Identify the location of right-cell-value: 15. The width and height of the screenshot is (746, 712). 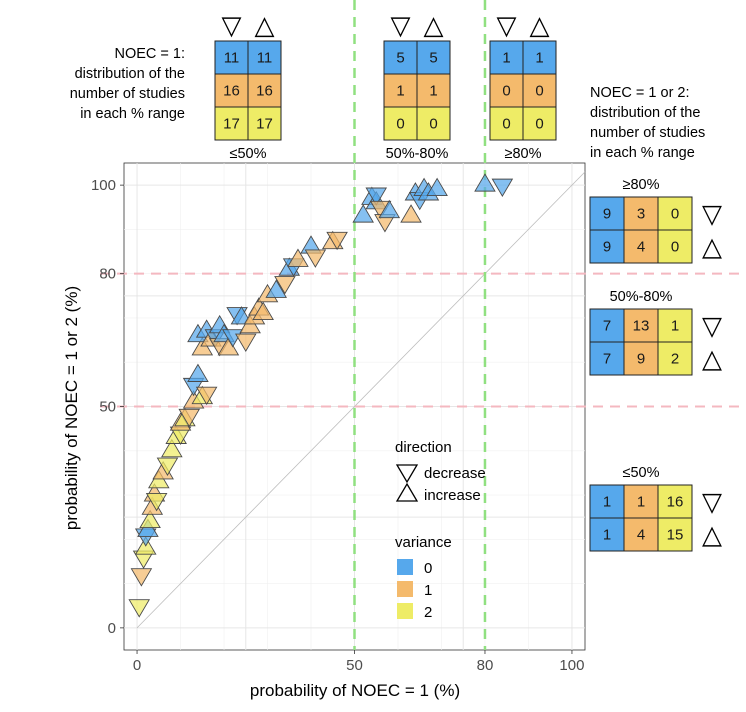
(675, 535).